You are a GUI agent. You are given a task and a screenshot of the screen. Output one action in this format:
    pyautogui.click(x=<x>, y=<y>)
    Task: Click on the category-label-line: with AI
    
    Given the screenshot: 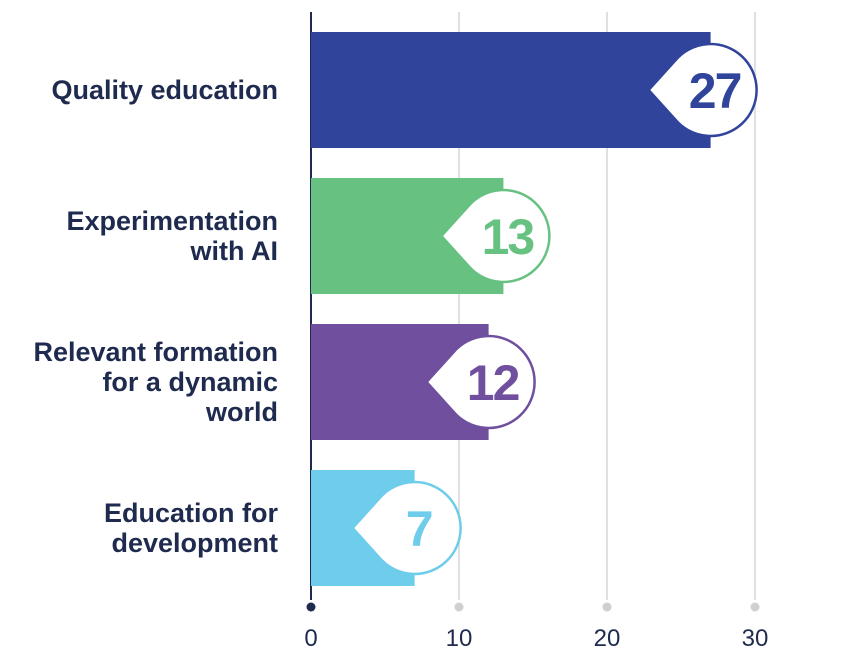 What is the action you would take?
    pyautogui.click(x=234, y=251)
    